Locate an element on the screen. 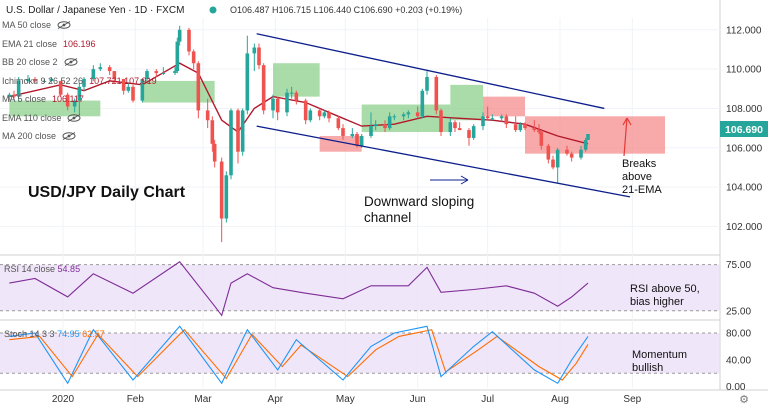 The width and height of the screenshot is (768, 409). rsi-header-label: RSI 14 close 54.85 is located at coordinates (42, 269).